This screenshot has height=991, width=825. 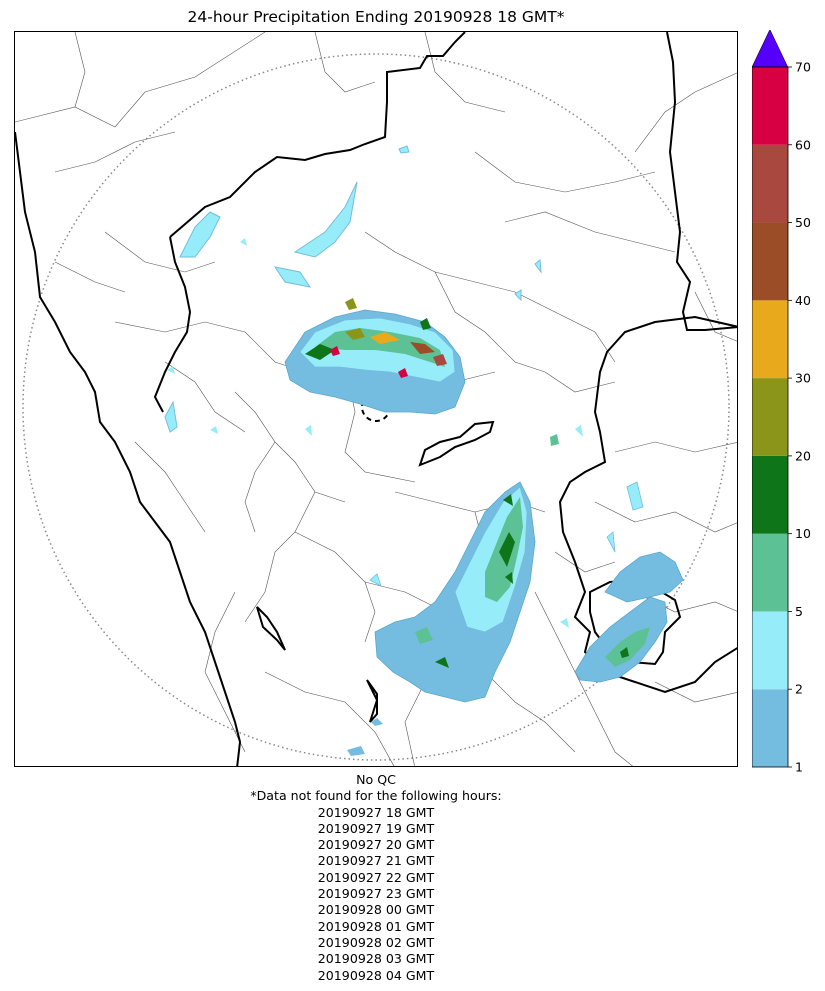 I want to click on missing-hour: 20190927 18 GMT, so click(x=376, y=812).